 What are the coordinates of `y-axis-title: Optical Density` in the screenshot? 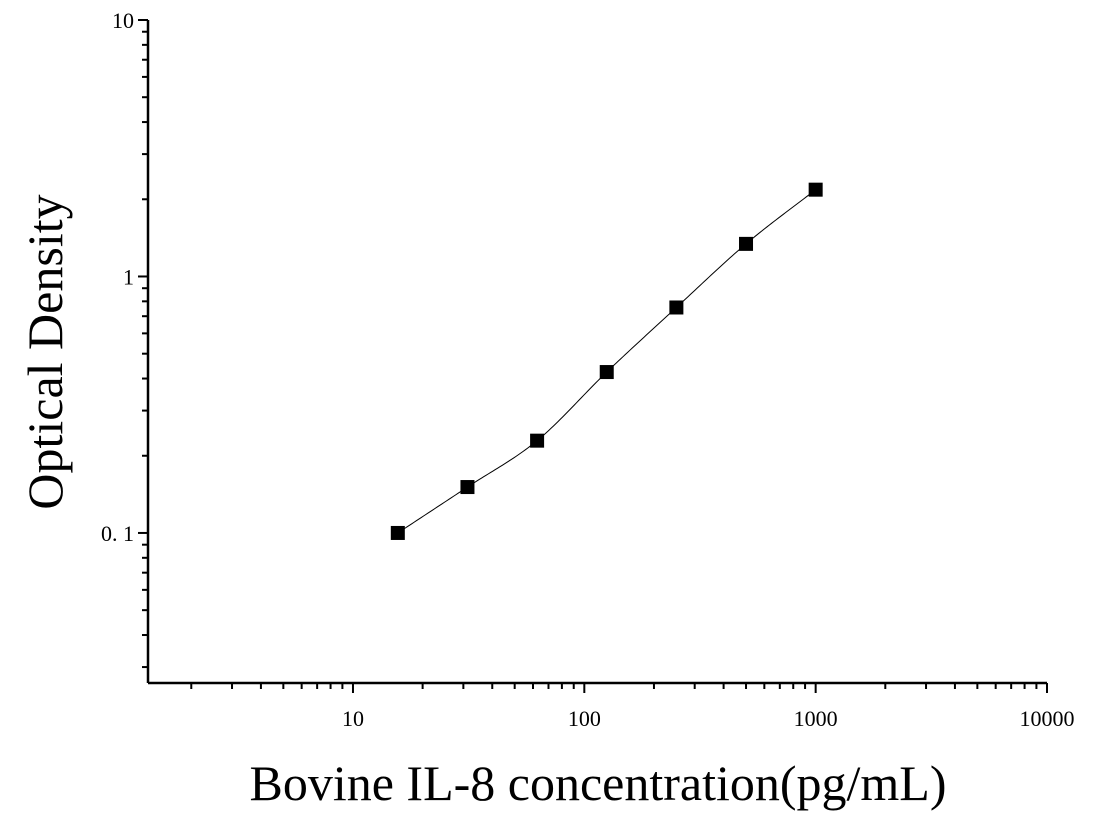 It's located at (45, 351).